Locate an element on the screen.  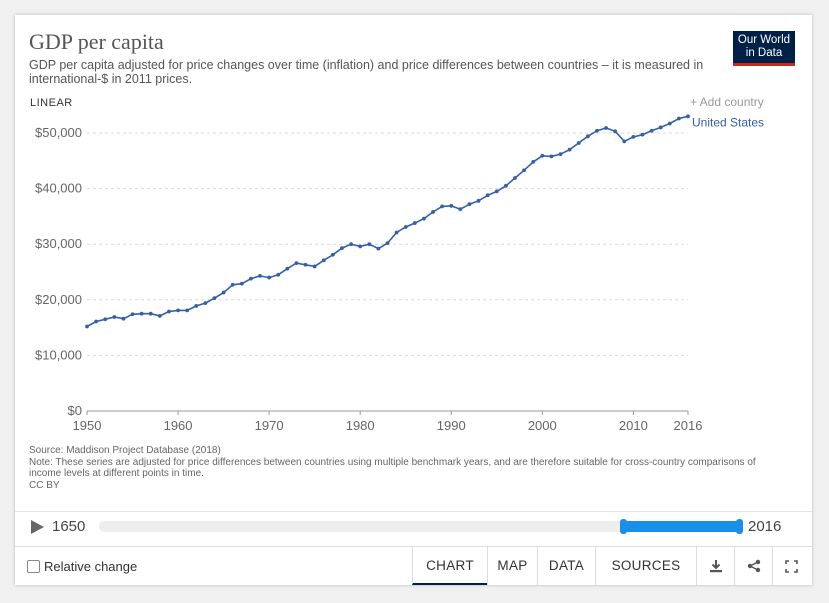
fullscreen-icon is located at coordinates (791, 566).